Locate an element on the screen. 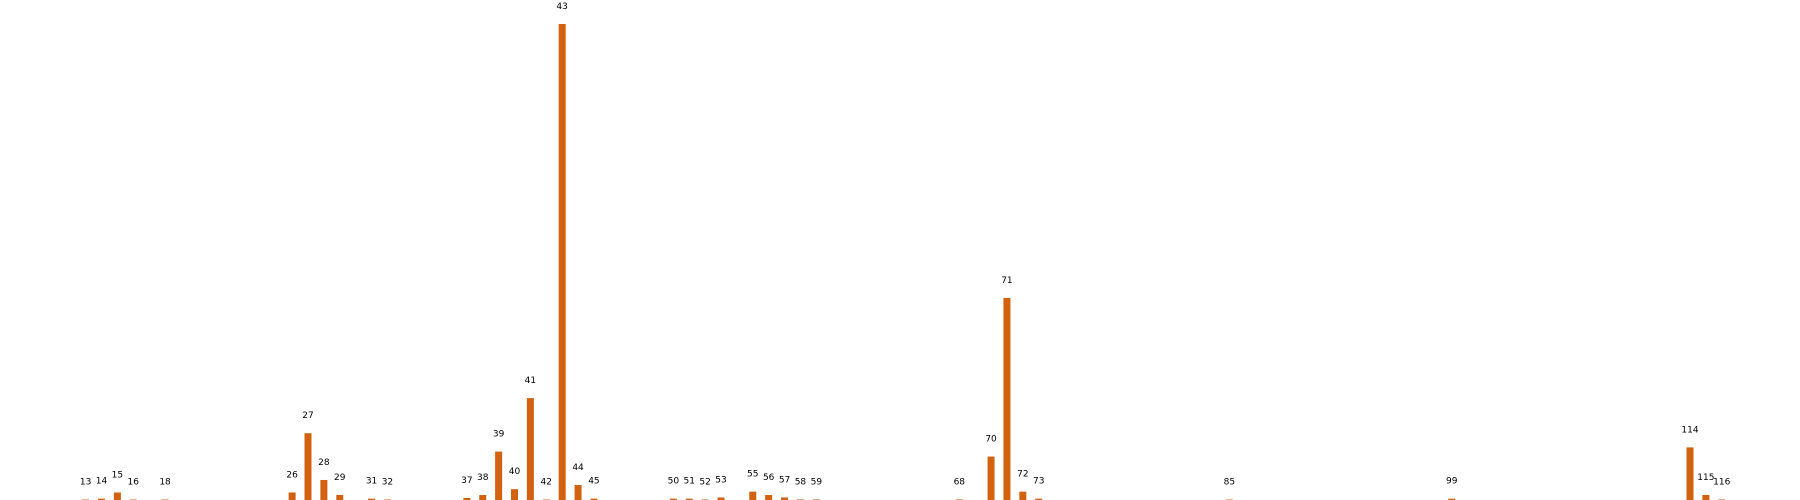 Image resolution: width=1800 pixels, height=500 pixels. bar-label-16: 16 is located at coordinates (134, 483).